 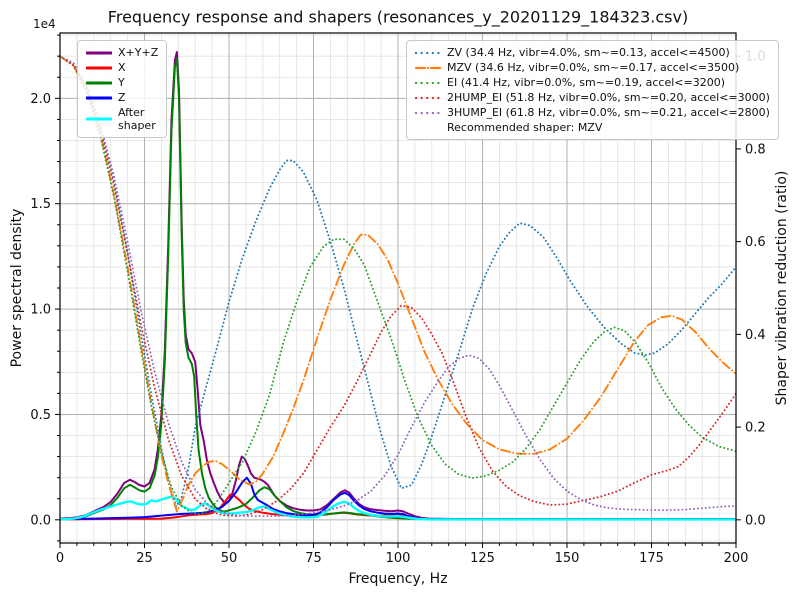 What do you see at coordinates (99, 53) in the screenshot?
I see `x-y-z-line-swatch` at bounding box center [99, 53].